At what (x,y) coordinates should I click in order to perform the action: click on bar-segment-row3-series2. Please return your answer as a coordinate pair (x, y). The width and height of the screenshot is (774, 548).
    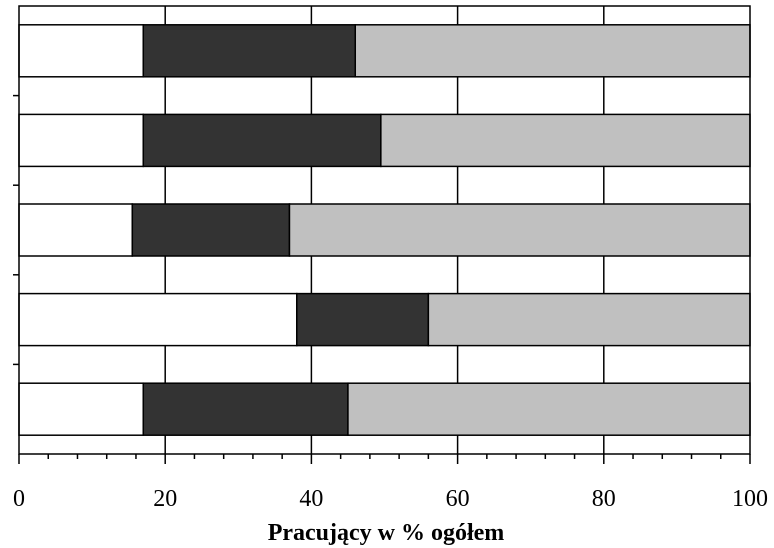
    Looking at the image, I should click on (211, 230).